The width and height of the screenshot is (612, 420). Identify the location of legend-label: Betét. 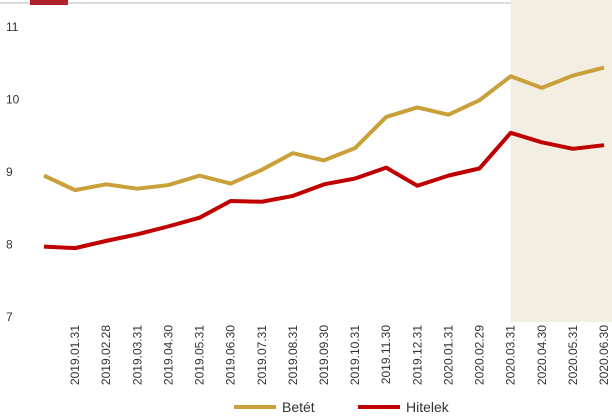
(298, 407).